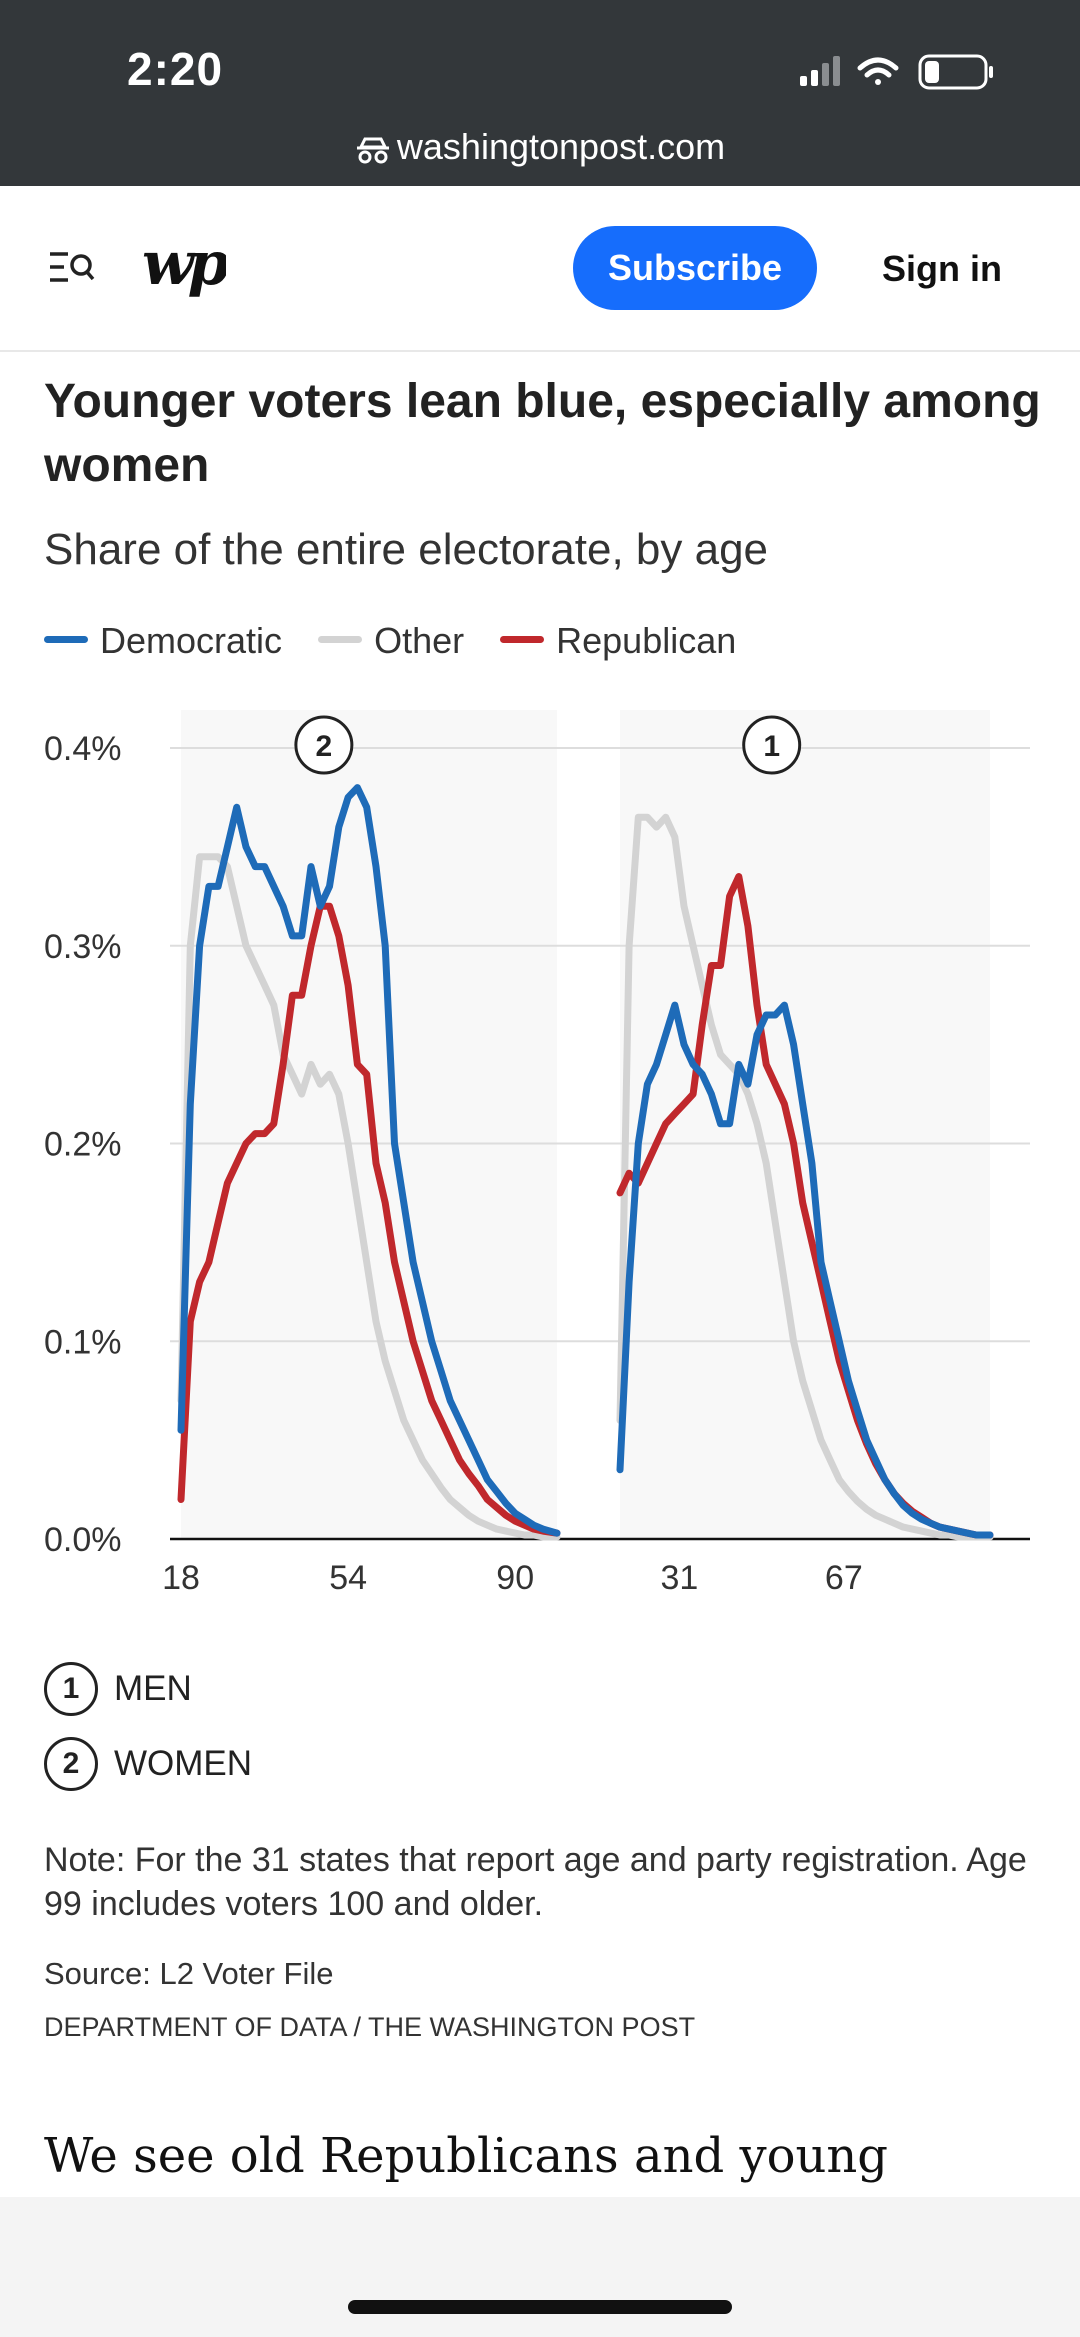  What do you see at coordinates (679, 1578) in the screenshot?
I see `x-tick-label: 31` at bounding box center [679, 1578].